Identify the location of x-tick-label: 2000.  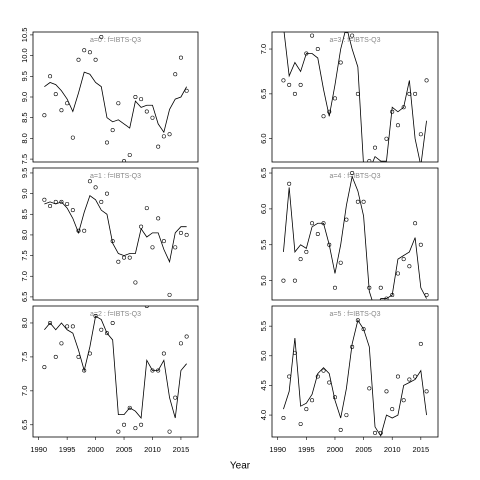
(95, 449).